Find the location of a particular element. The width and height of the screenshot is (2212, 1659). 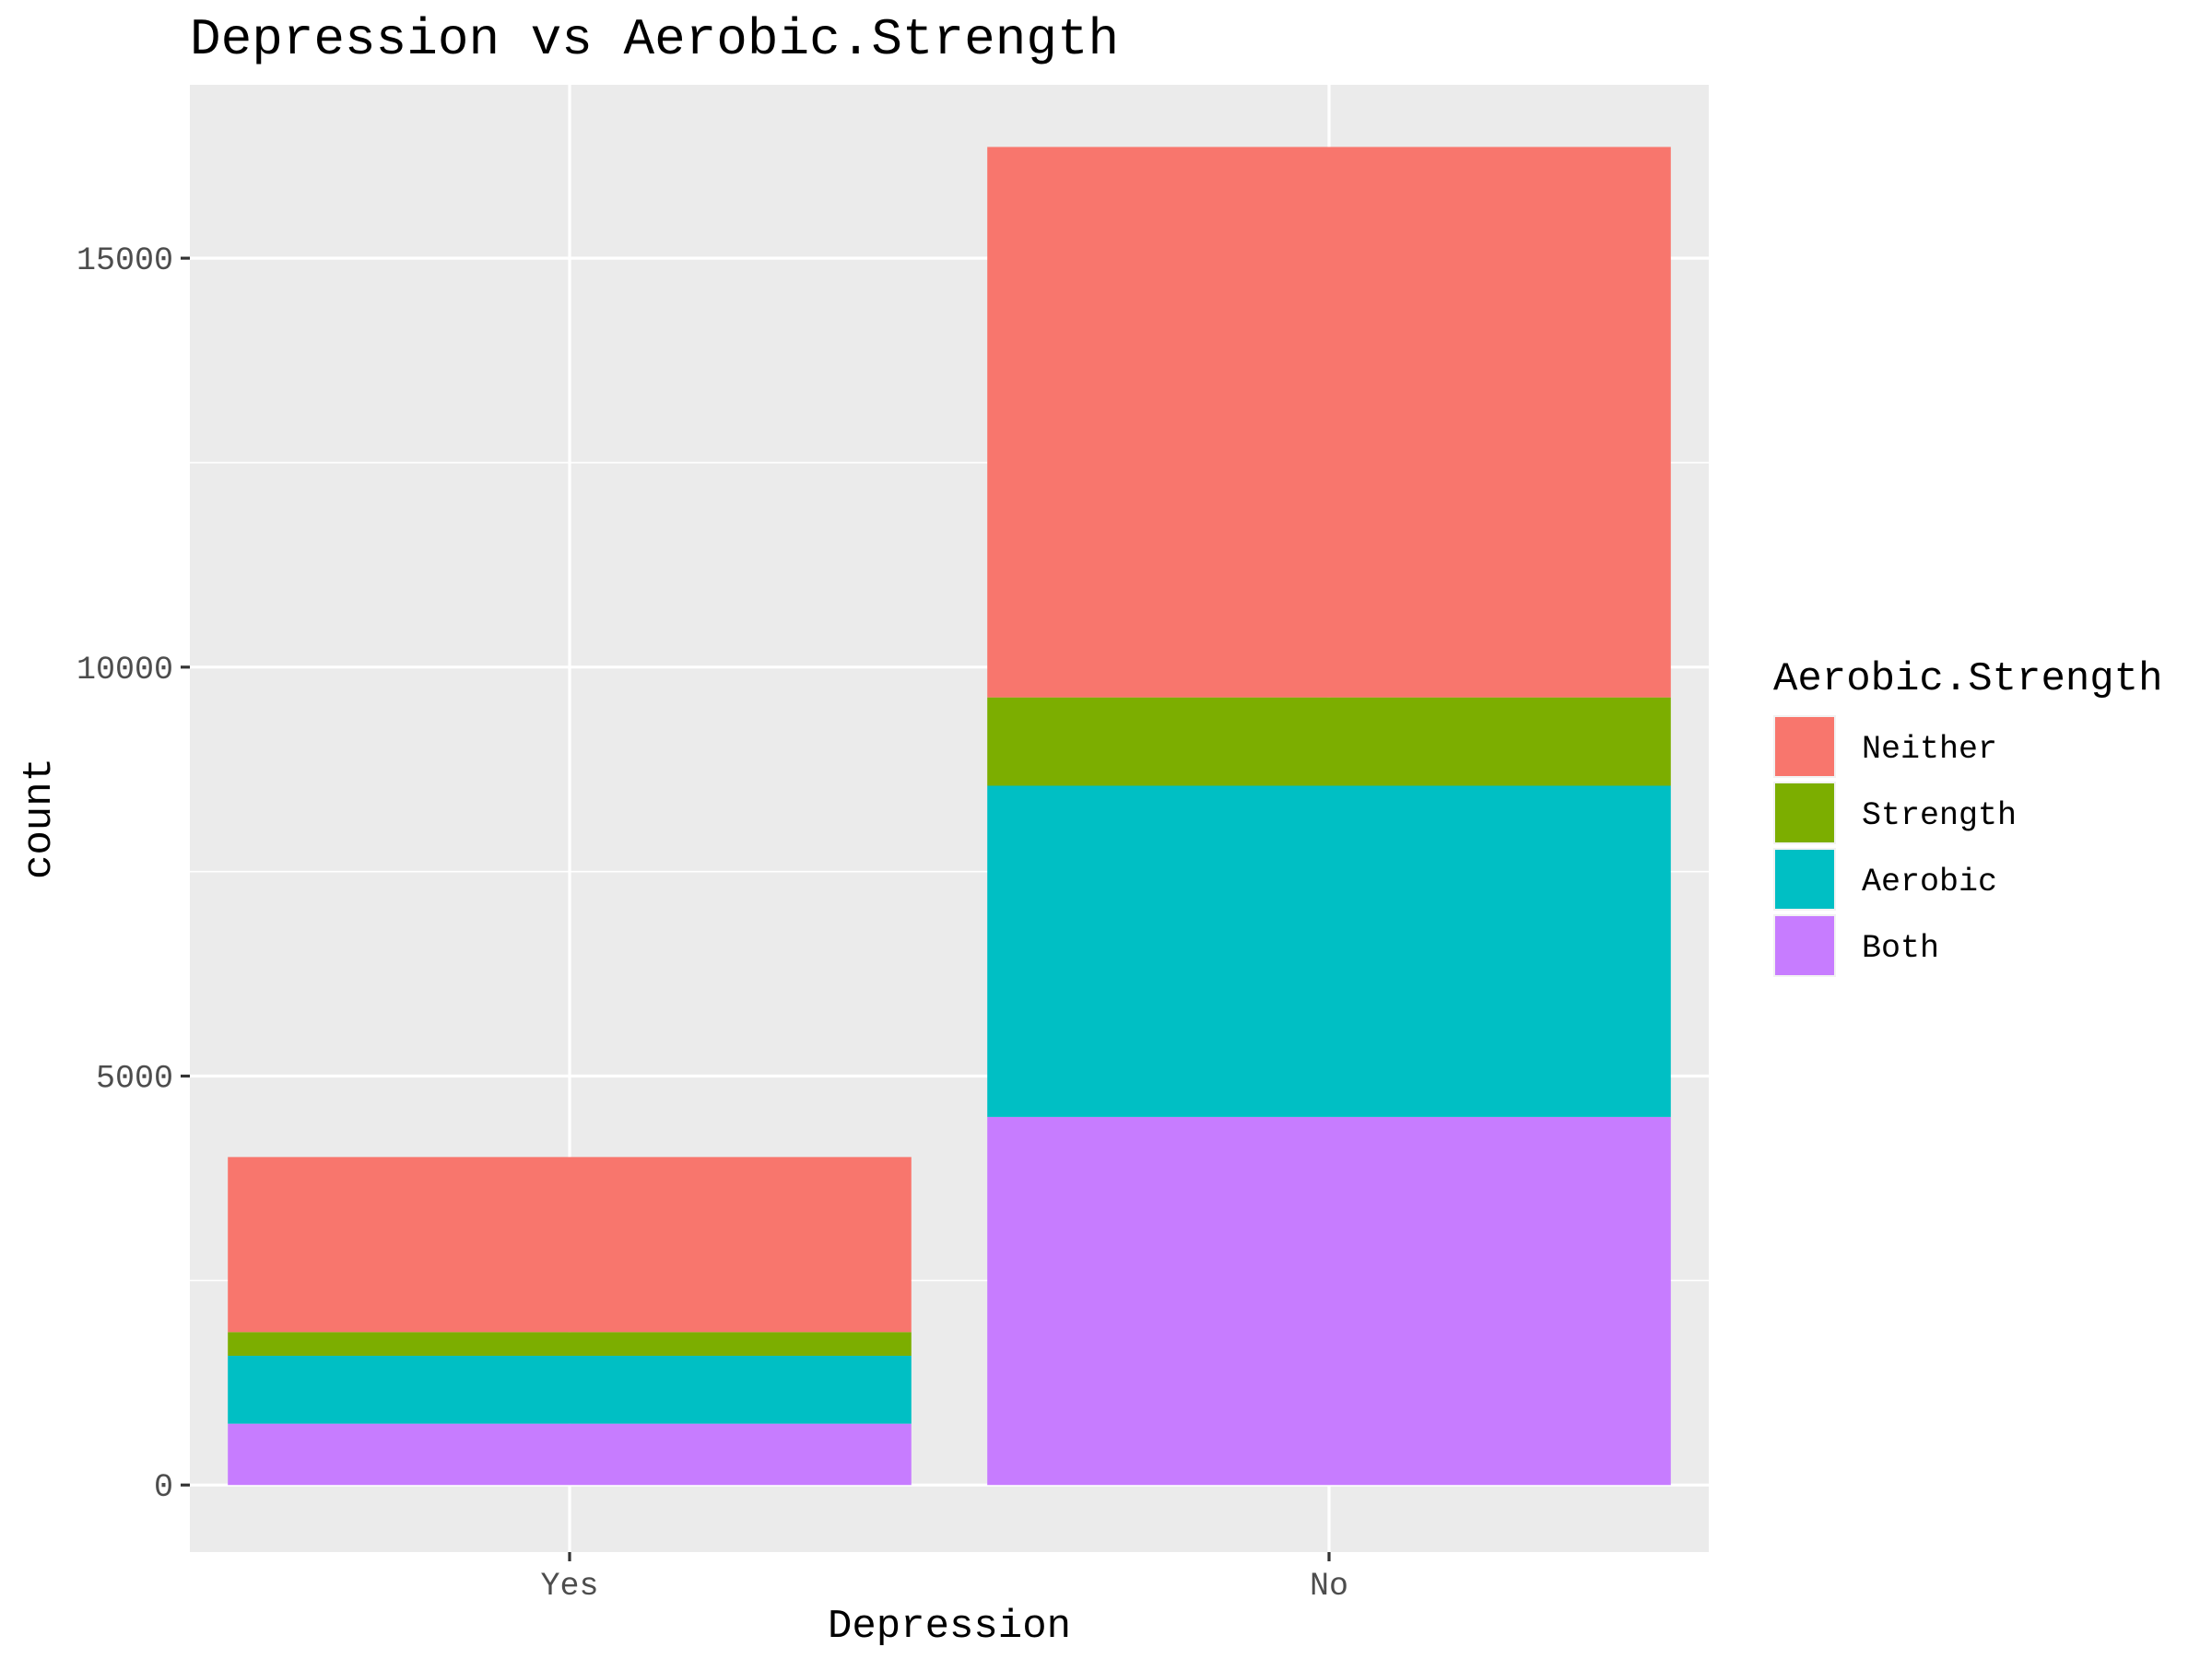

bar-no-strength is located at coordinates (1329, 741).